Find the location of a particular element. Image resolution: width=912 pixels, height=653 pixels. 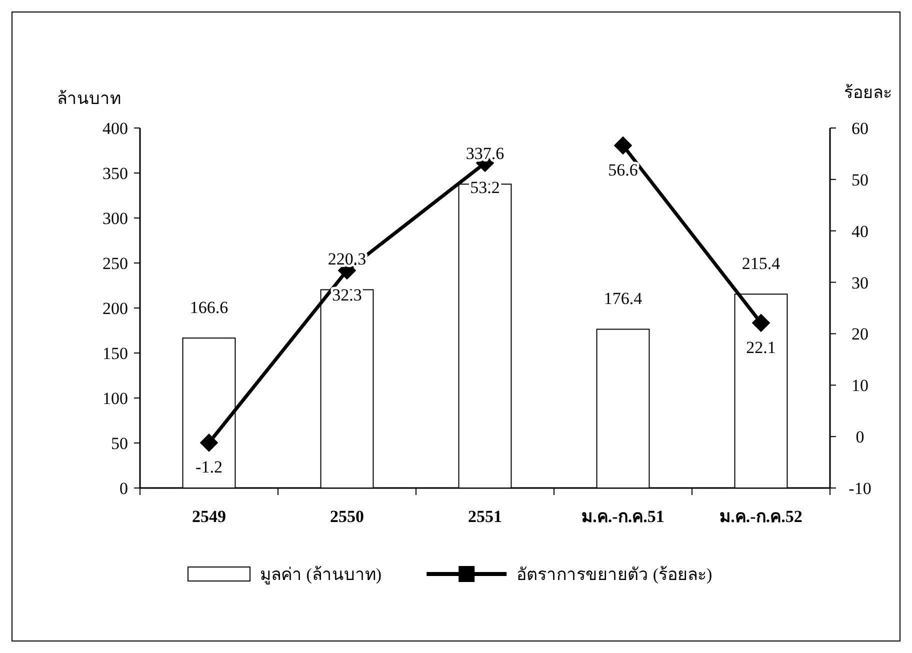

y-tick-label: 50 is located at coordinates (119, 443).